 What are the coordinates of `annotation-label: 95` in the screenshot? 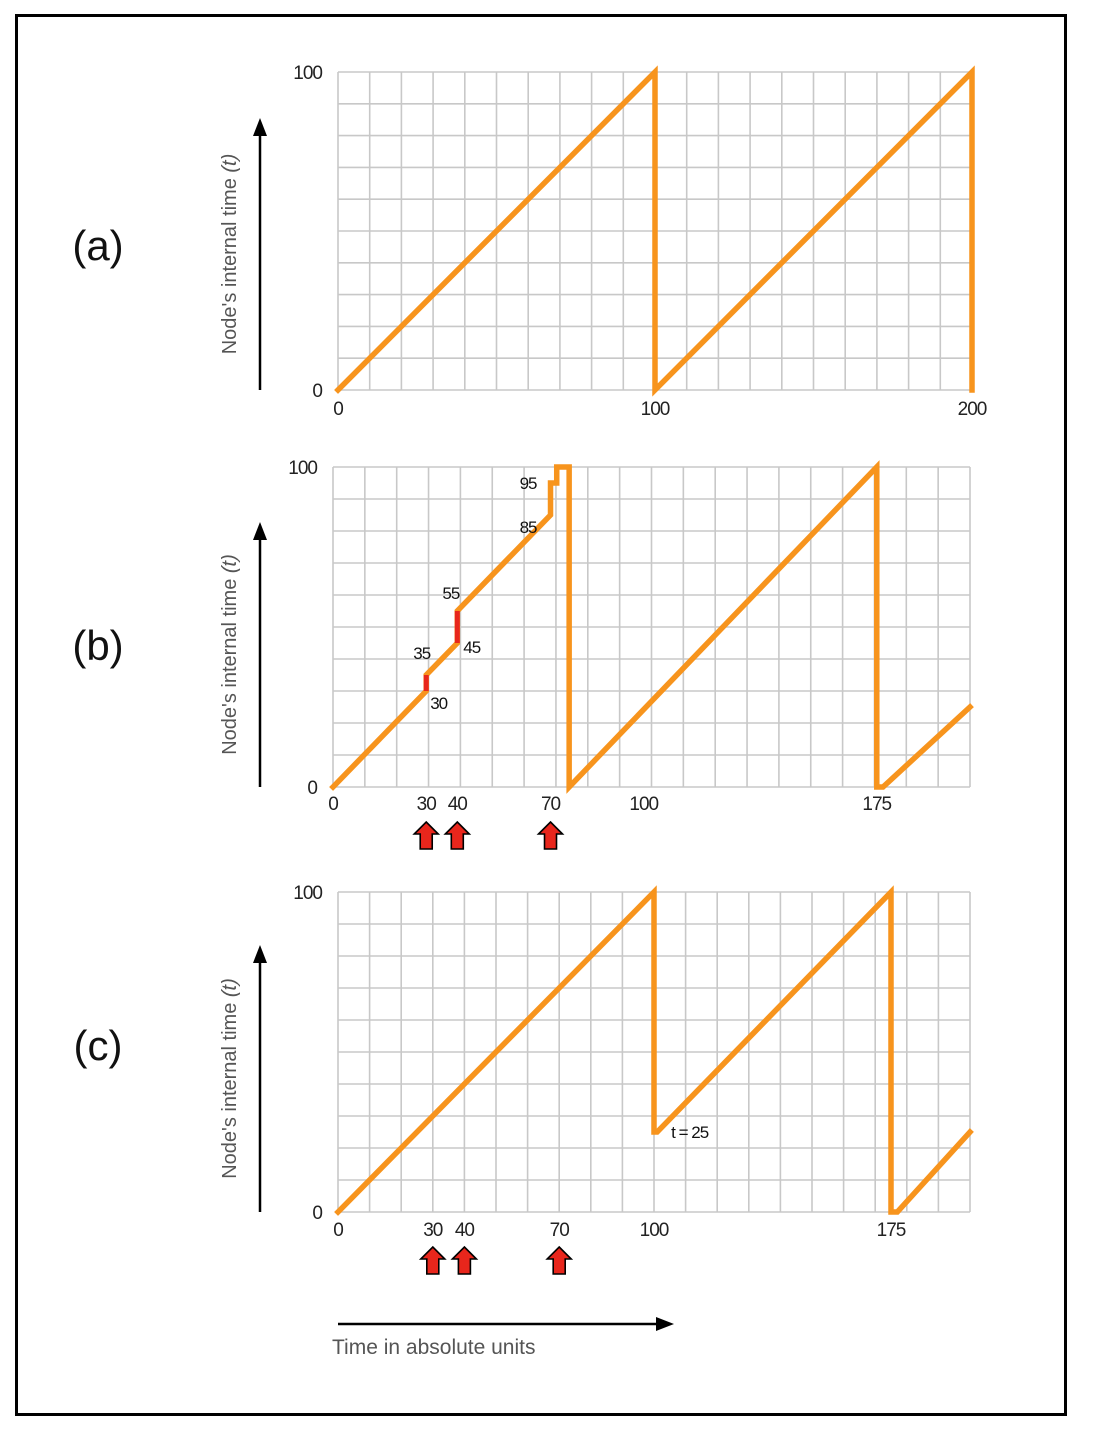 It's located at (528, 483).